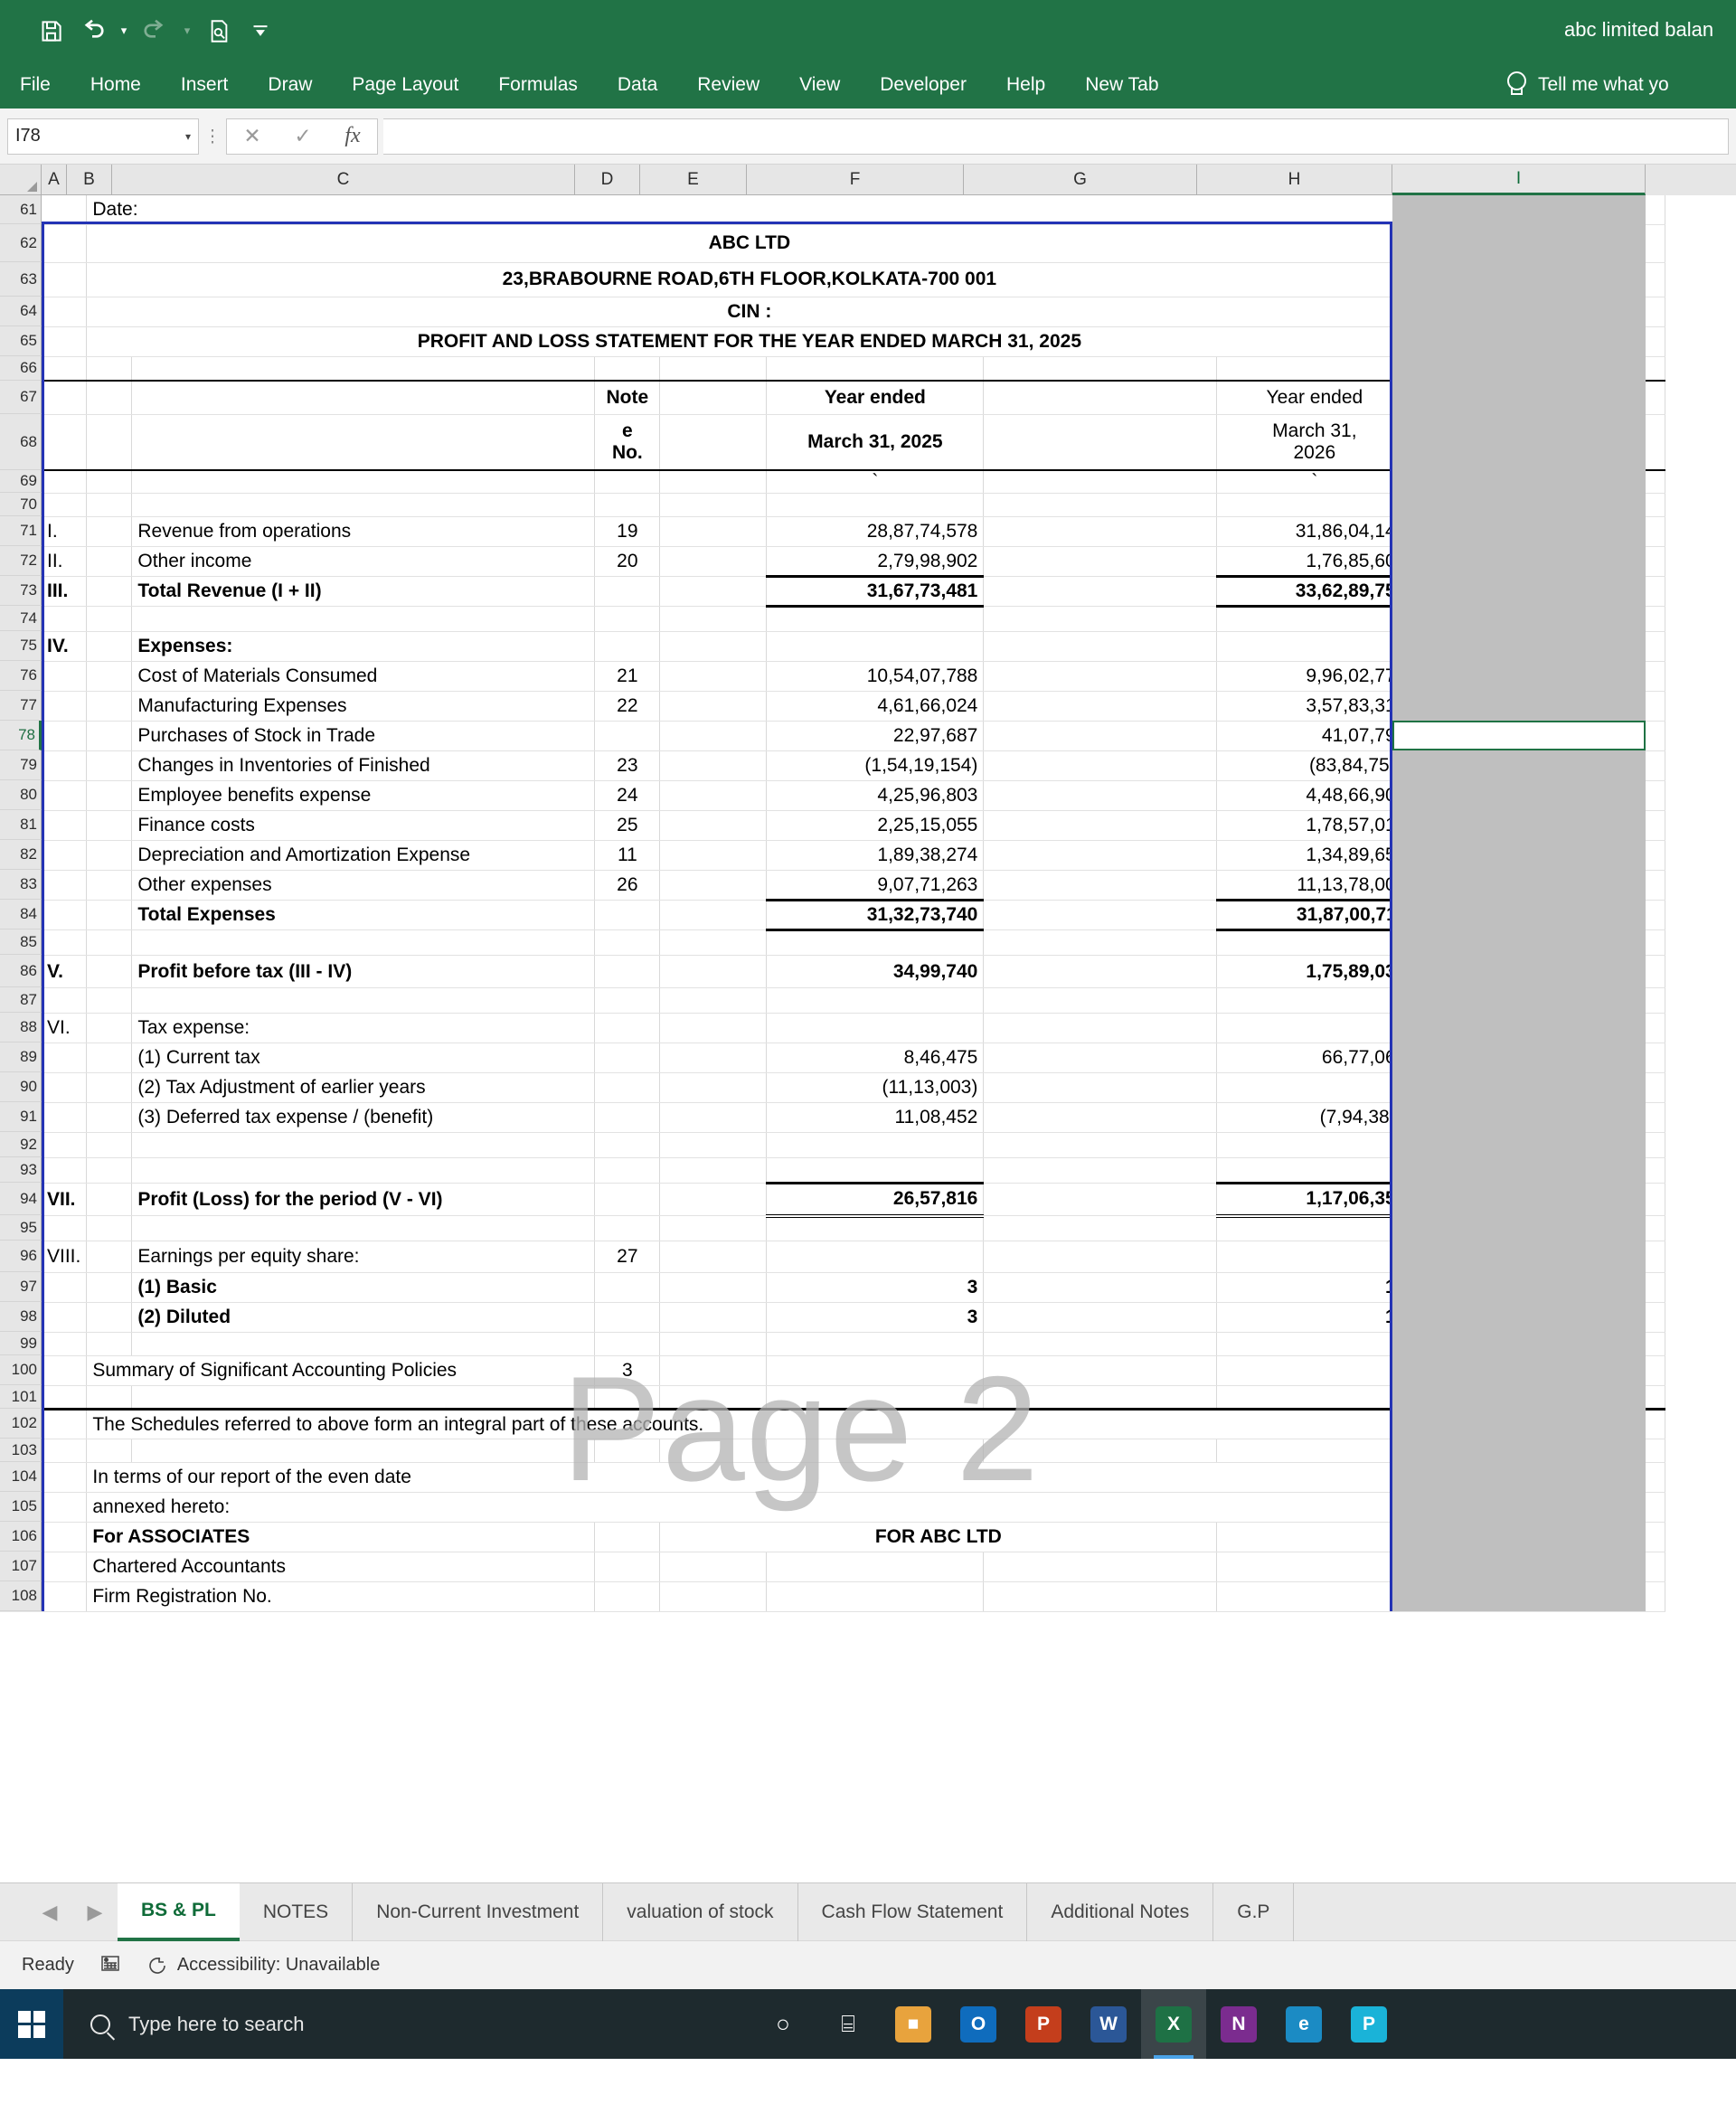  Describe the element at coordinates (21, 1596) in the screenshot. I see `row-header-108: 108` at that location.